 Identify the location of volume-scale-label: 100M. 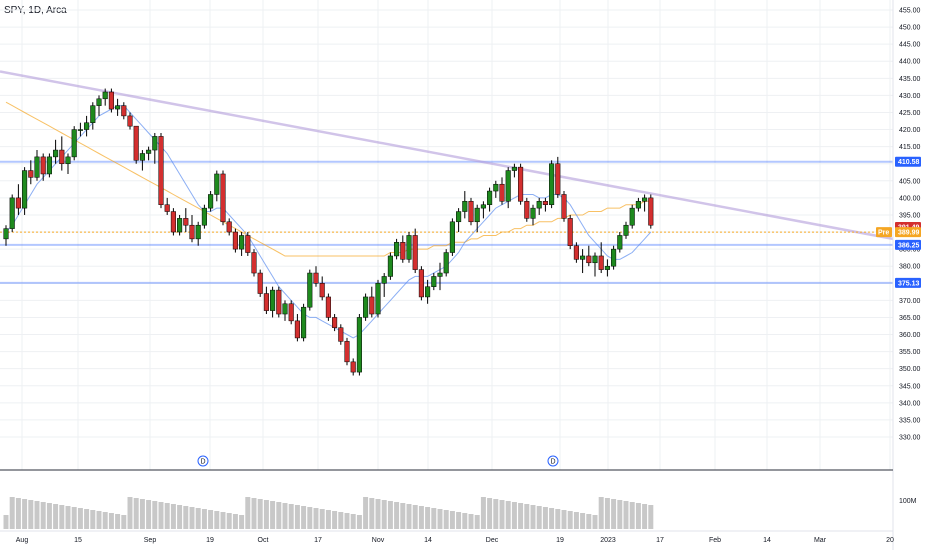
(908, 501).